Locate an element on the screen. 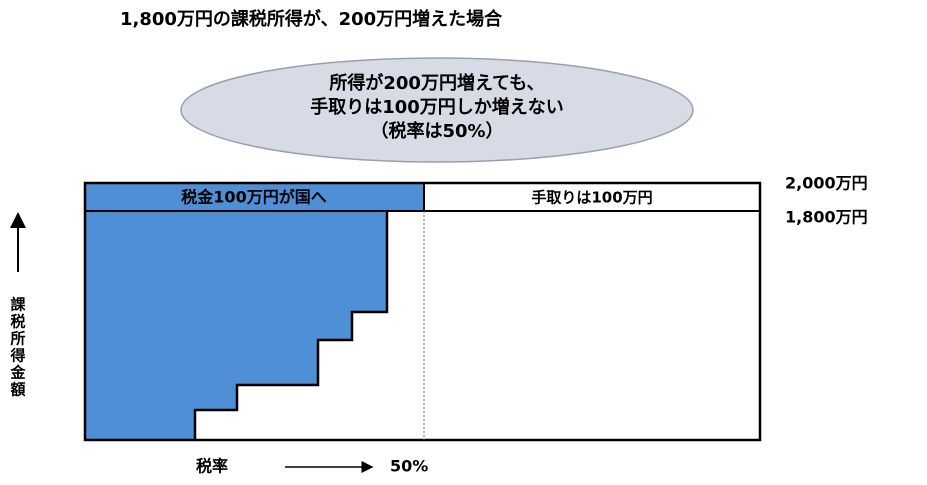 The width and height of the screenshot is (927, 485). y-axis-char: 額 is located at coordinates (17, 390).